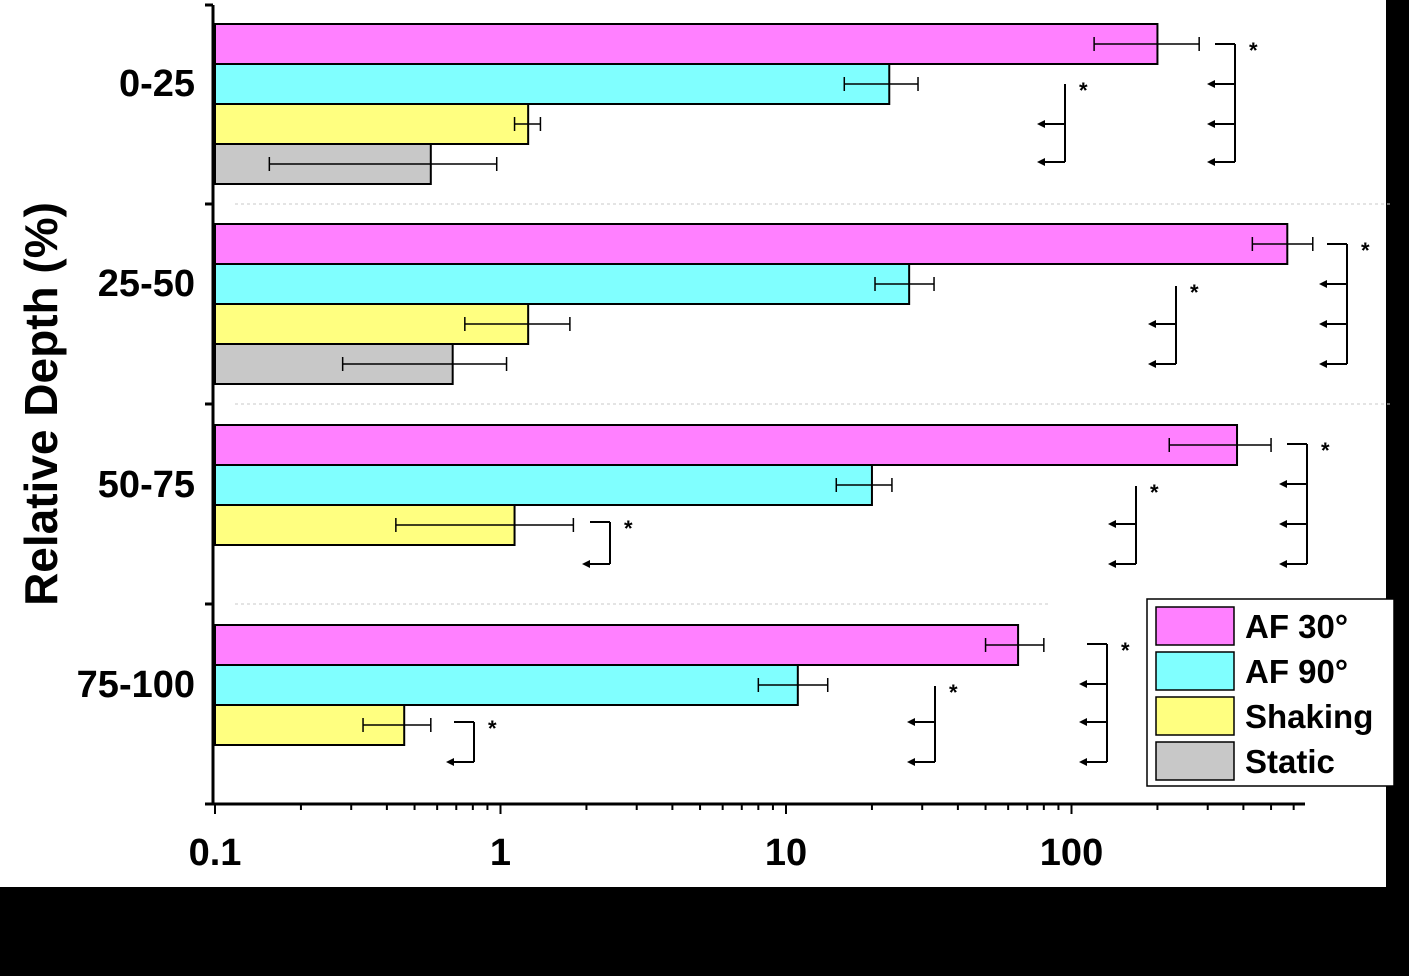 Image resolution: width=1409 pixels, height=976 pixels. I want to click on category-label: 25-50, so click(146, 284).